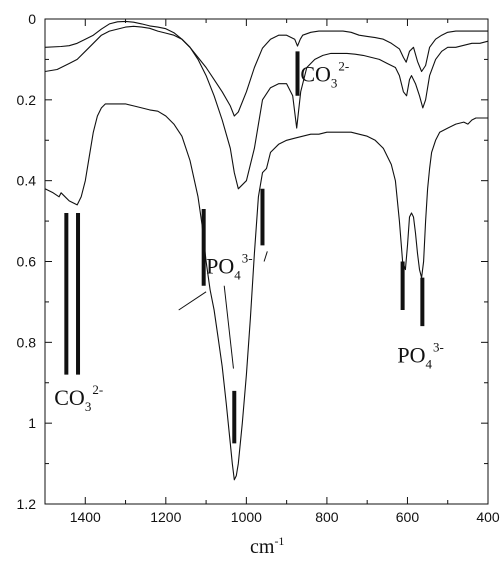 The width and height of the screenshot is (503, 563). I want to click on annotation-po4-center: PO43-, so click(229, 267).